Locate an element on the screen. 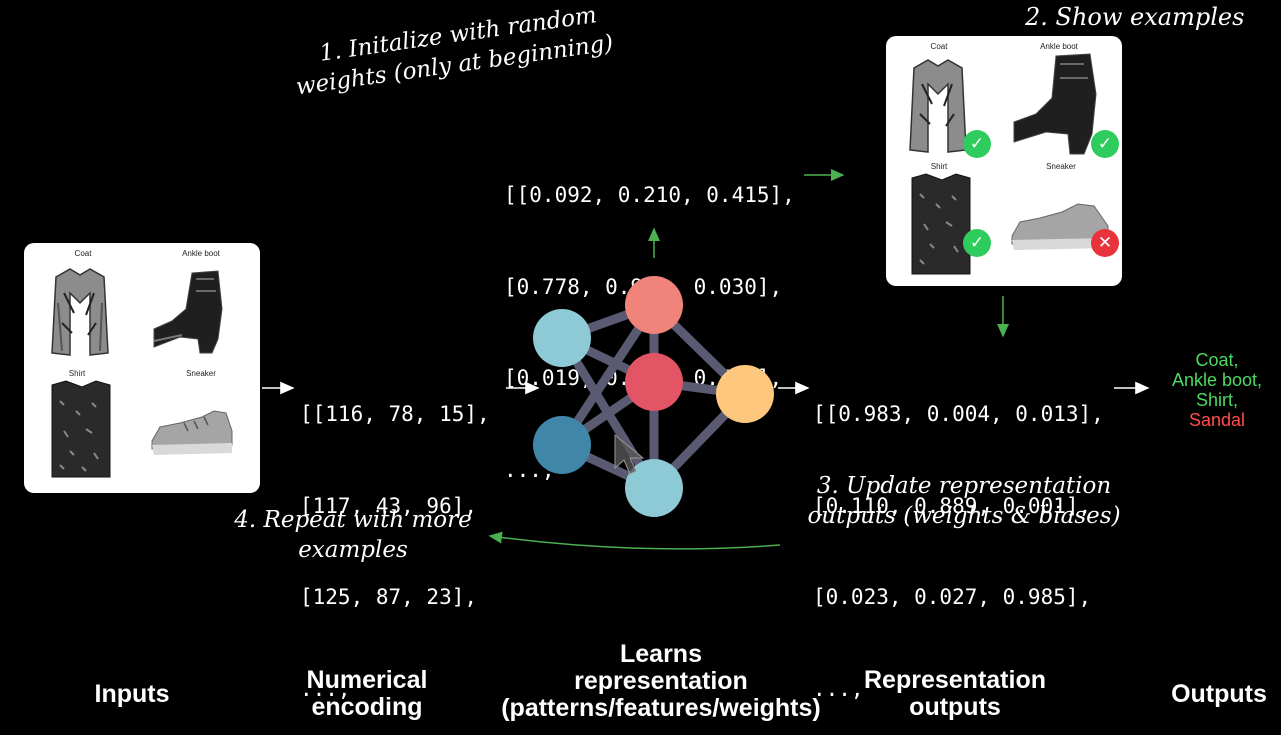 The width and height of the screenshot is (1281, 735). output-label: Sandal is located at coordinates (1217, 420).